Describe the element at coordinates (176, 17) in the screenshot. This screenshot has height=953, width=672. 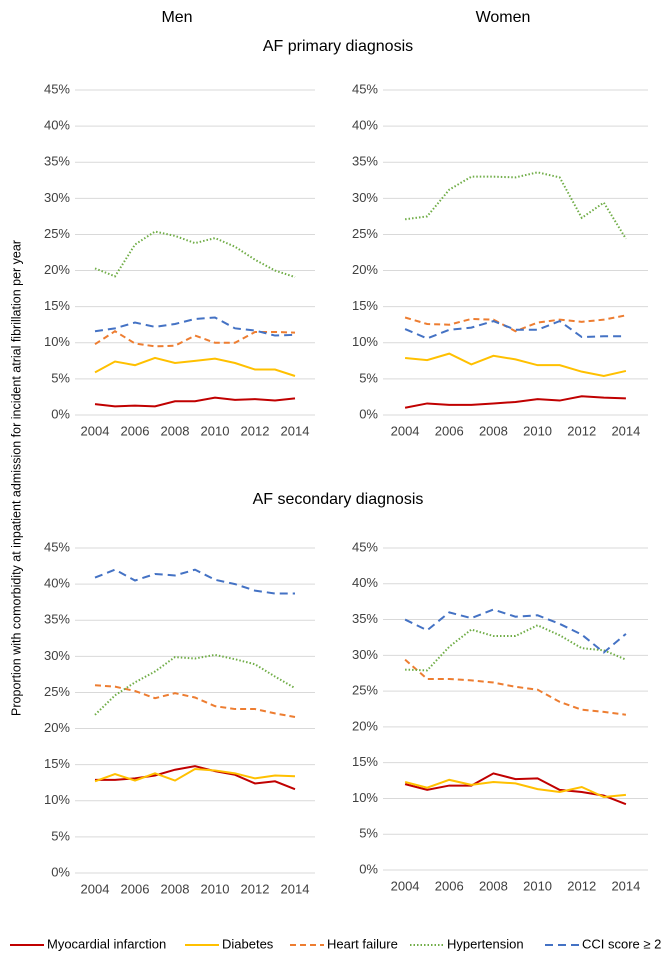
I see `column-title: Men` at that location.